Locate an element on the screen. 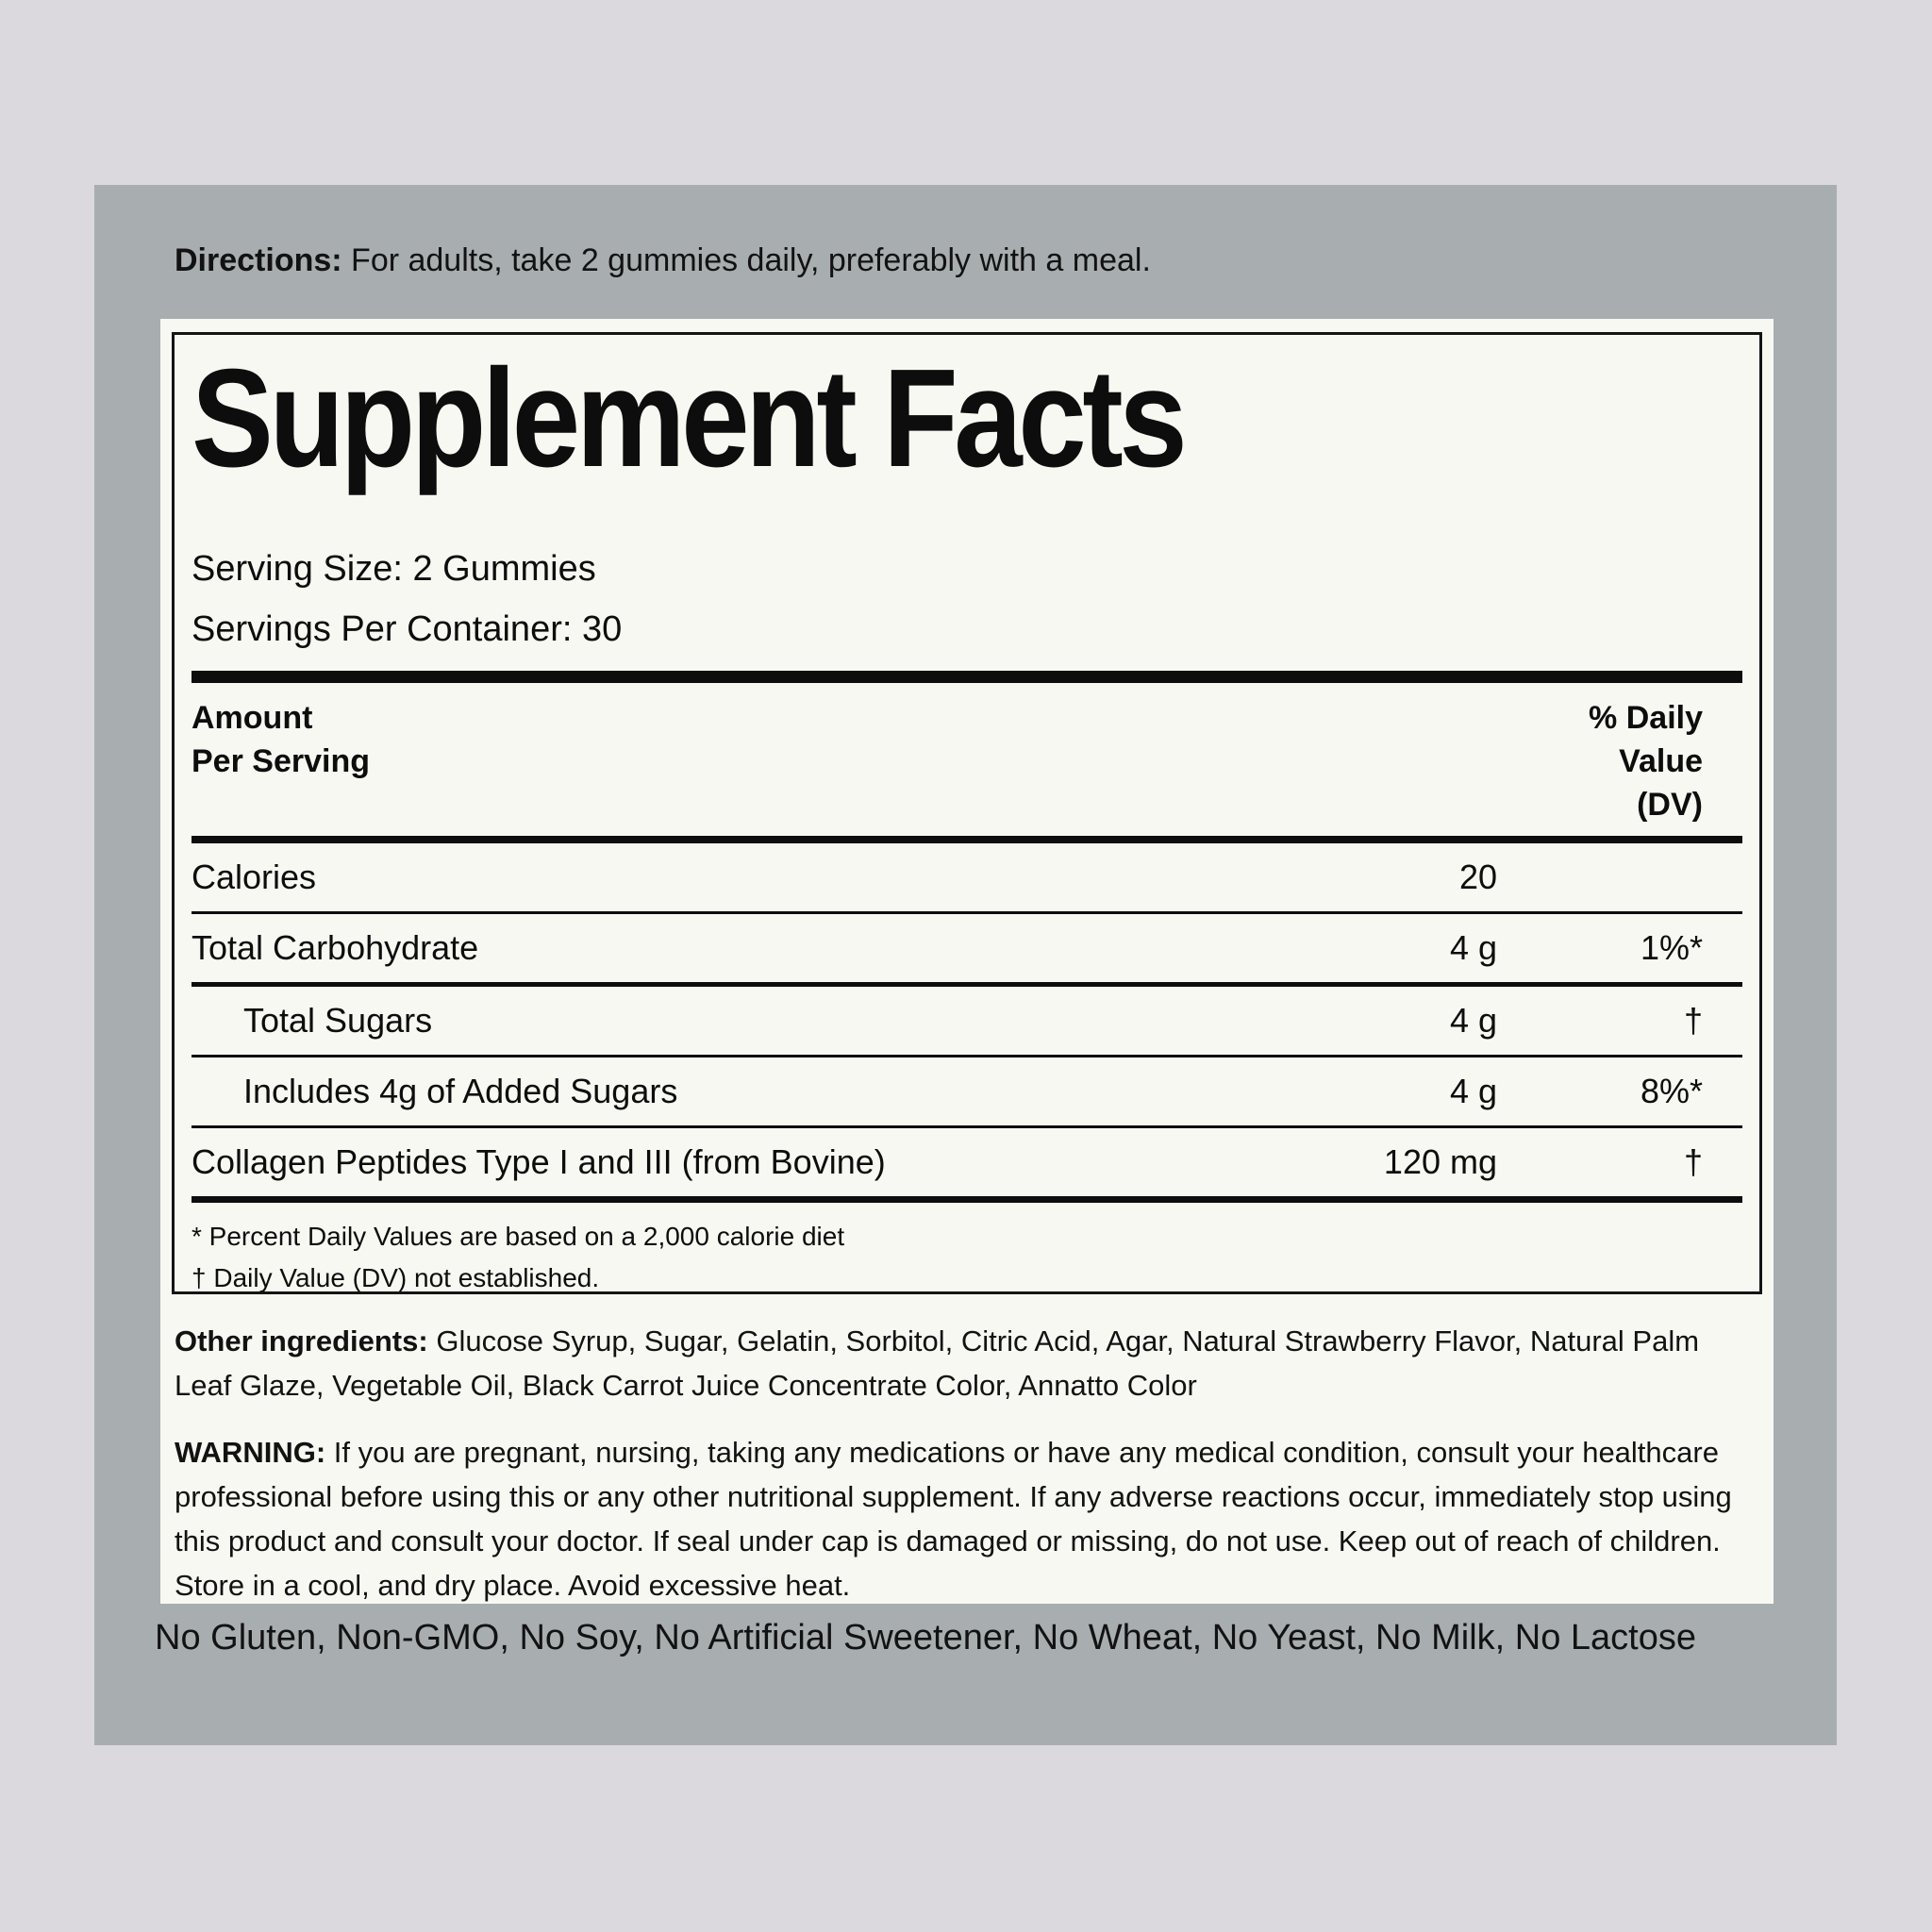  table-header-row: Amount Per Serving % Daily Value (DV) is located at coordinates (967, 761).